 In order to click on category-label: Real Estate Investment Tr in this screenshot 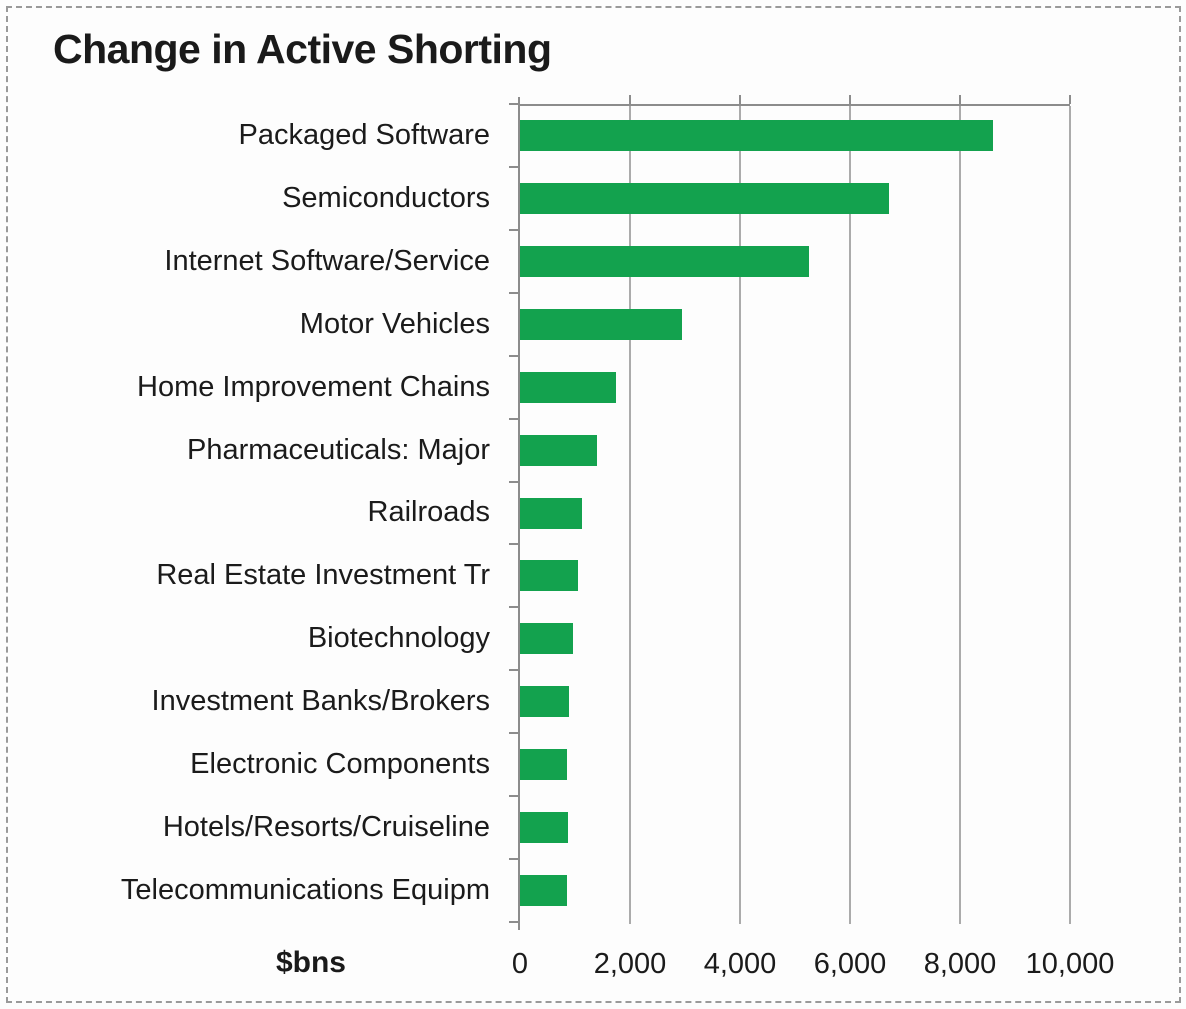, I will do `click(323, 575)`.